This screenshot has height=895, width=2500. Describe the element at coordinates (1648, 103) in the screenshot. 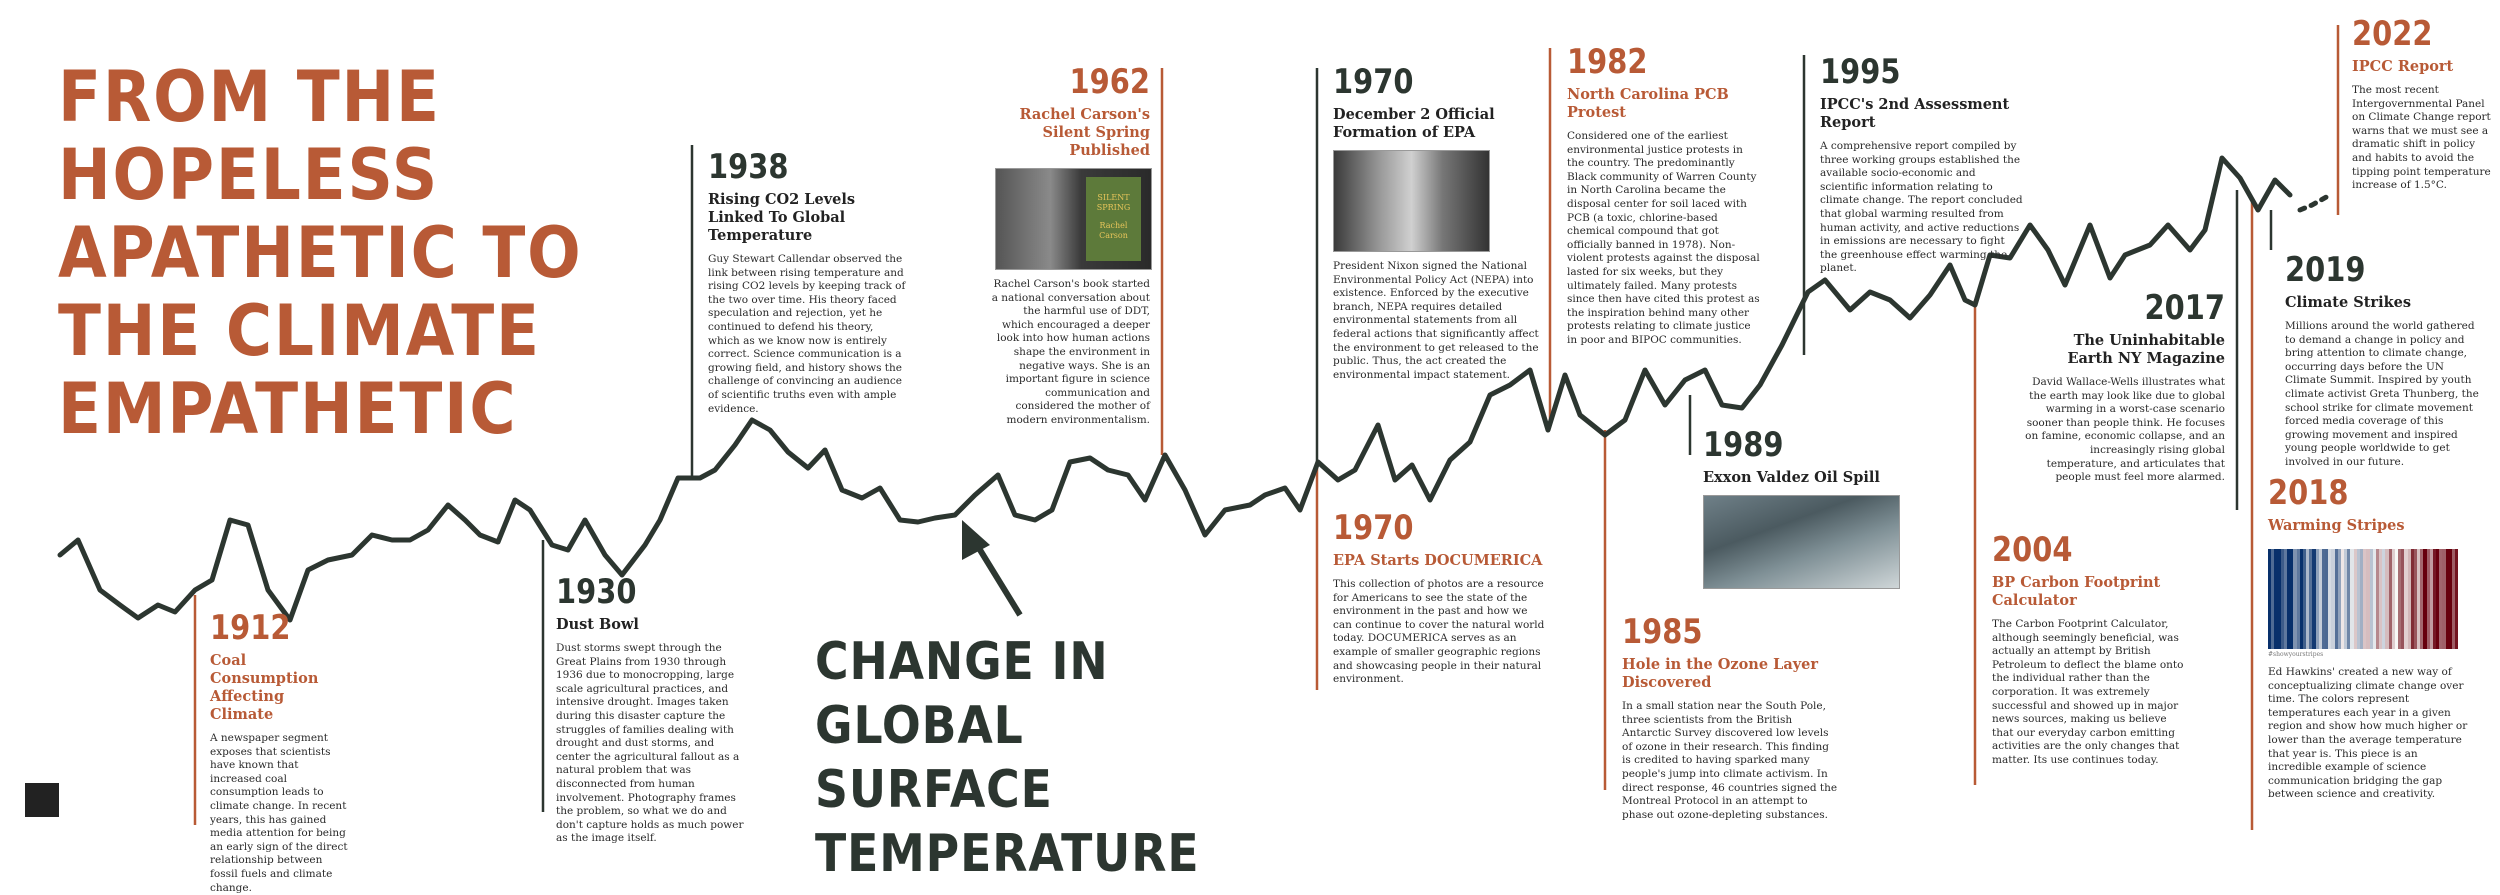

I see `event-heading: North Carolina PCB Protest` at that location.